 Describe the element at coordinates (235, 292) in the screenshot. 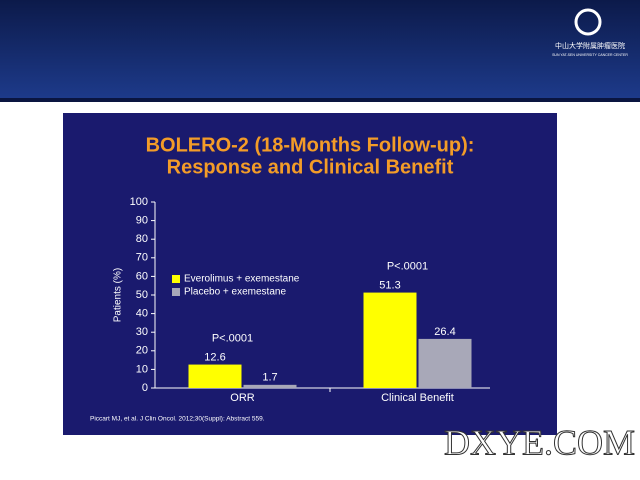

I see `legend-label: Placebo + exemestane` at that location.